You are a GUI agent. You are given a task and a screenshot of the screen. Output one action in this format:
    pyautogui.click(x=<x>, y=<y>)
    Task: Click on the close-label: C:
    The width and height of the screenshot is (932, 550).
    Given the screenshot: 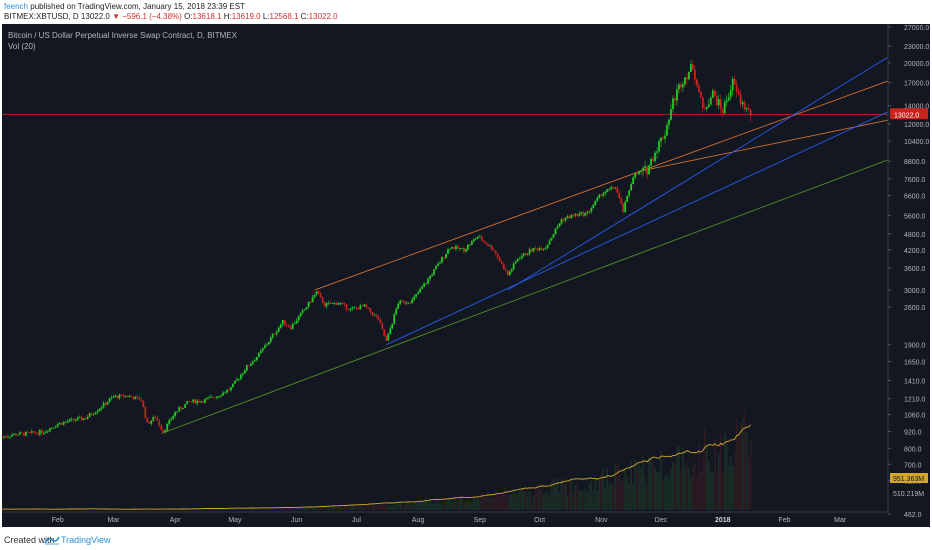 What is the action you would take?
    pyautogui.click(x=304, y=16)
    